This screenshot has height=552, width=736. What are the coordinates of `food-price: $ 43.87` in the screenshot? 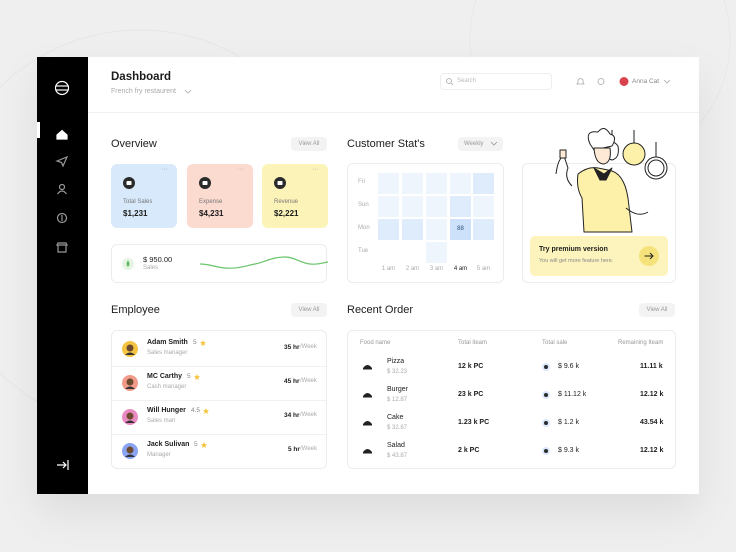 It's located at (397, 456).